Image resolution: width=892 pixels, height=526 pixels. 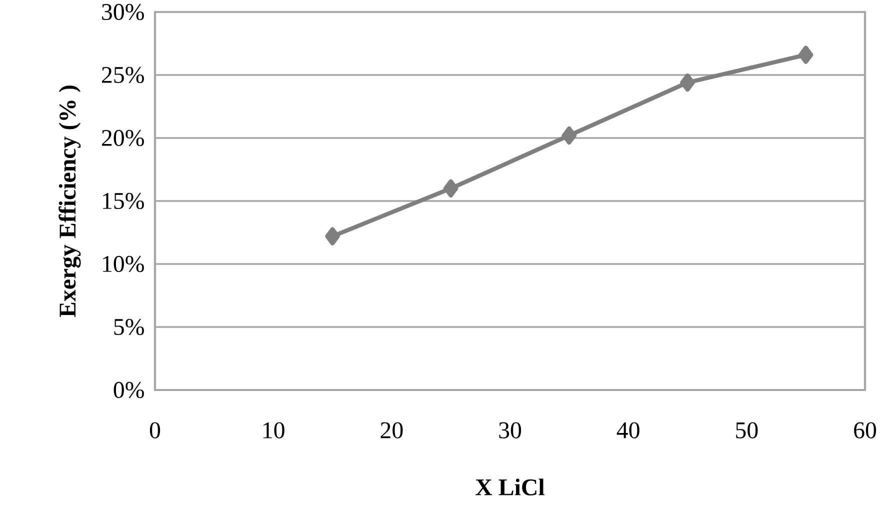 I want to click on x-tick-label: 30, so click(x=510, y=430).